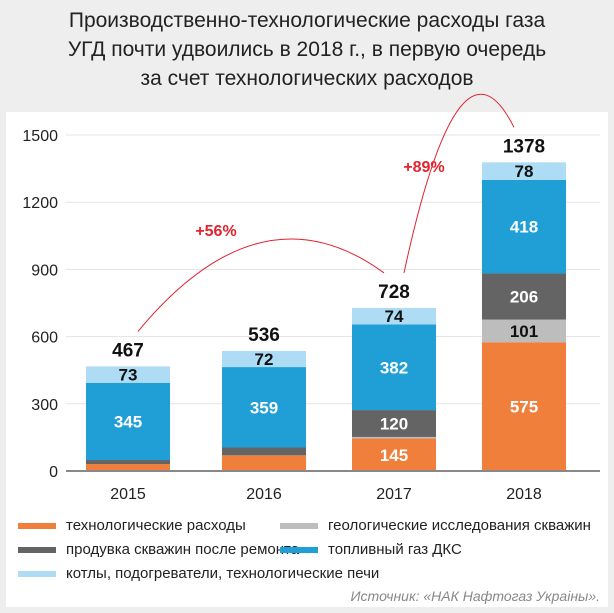  I want to click on data-label: 418, so click(524, 227).